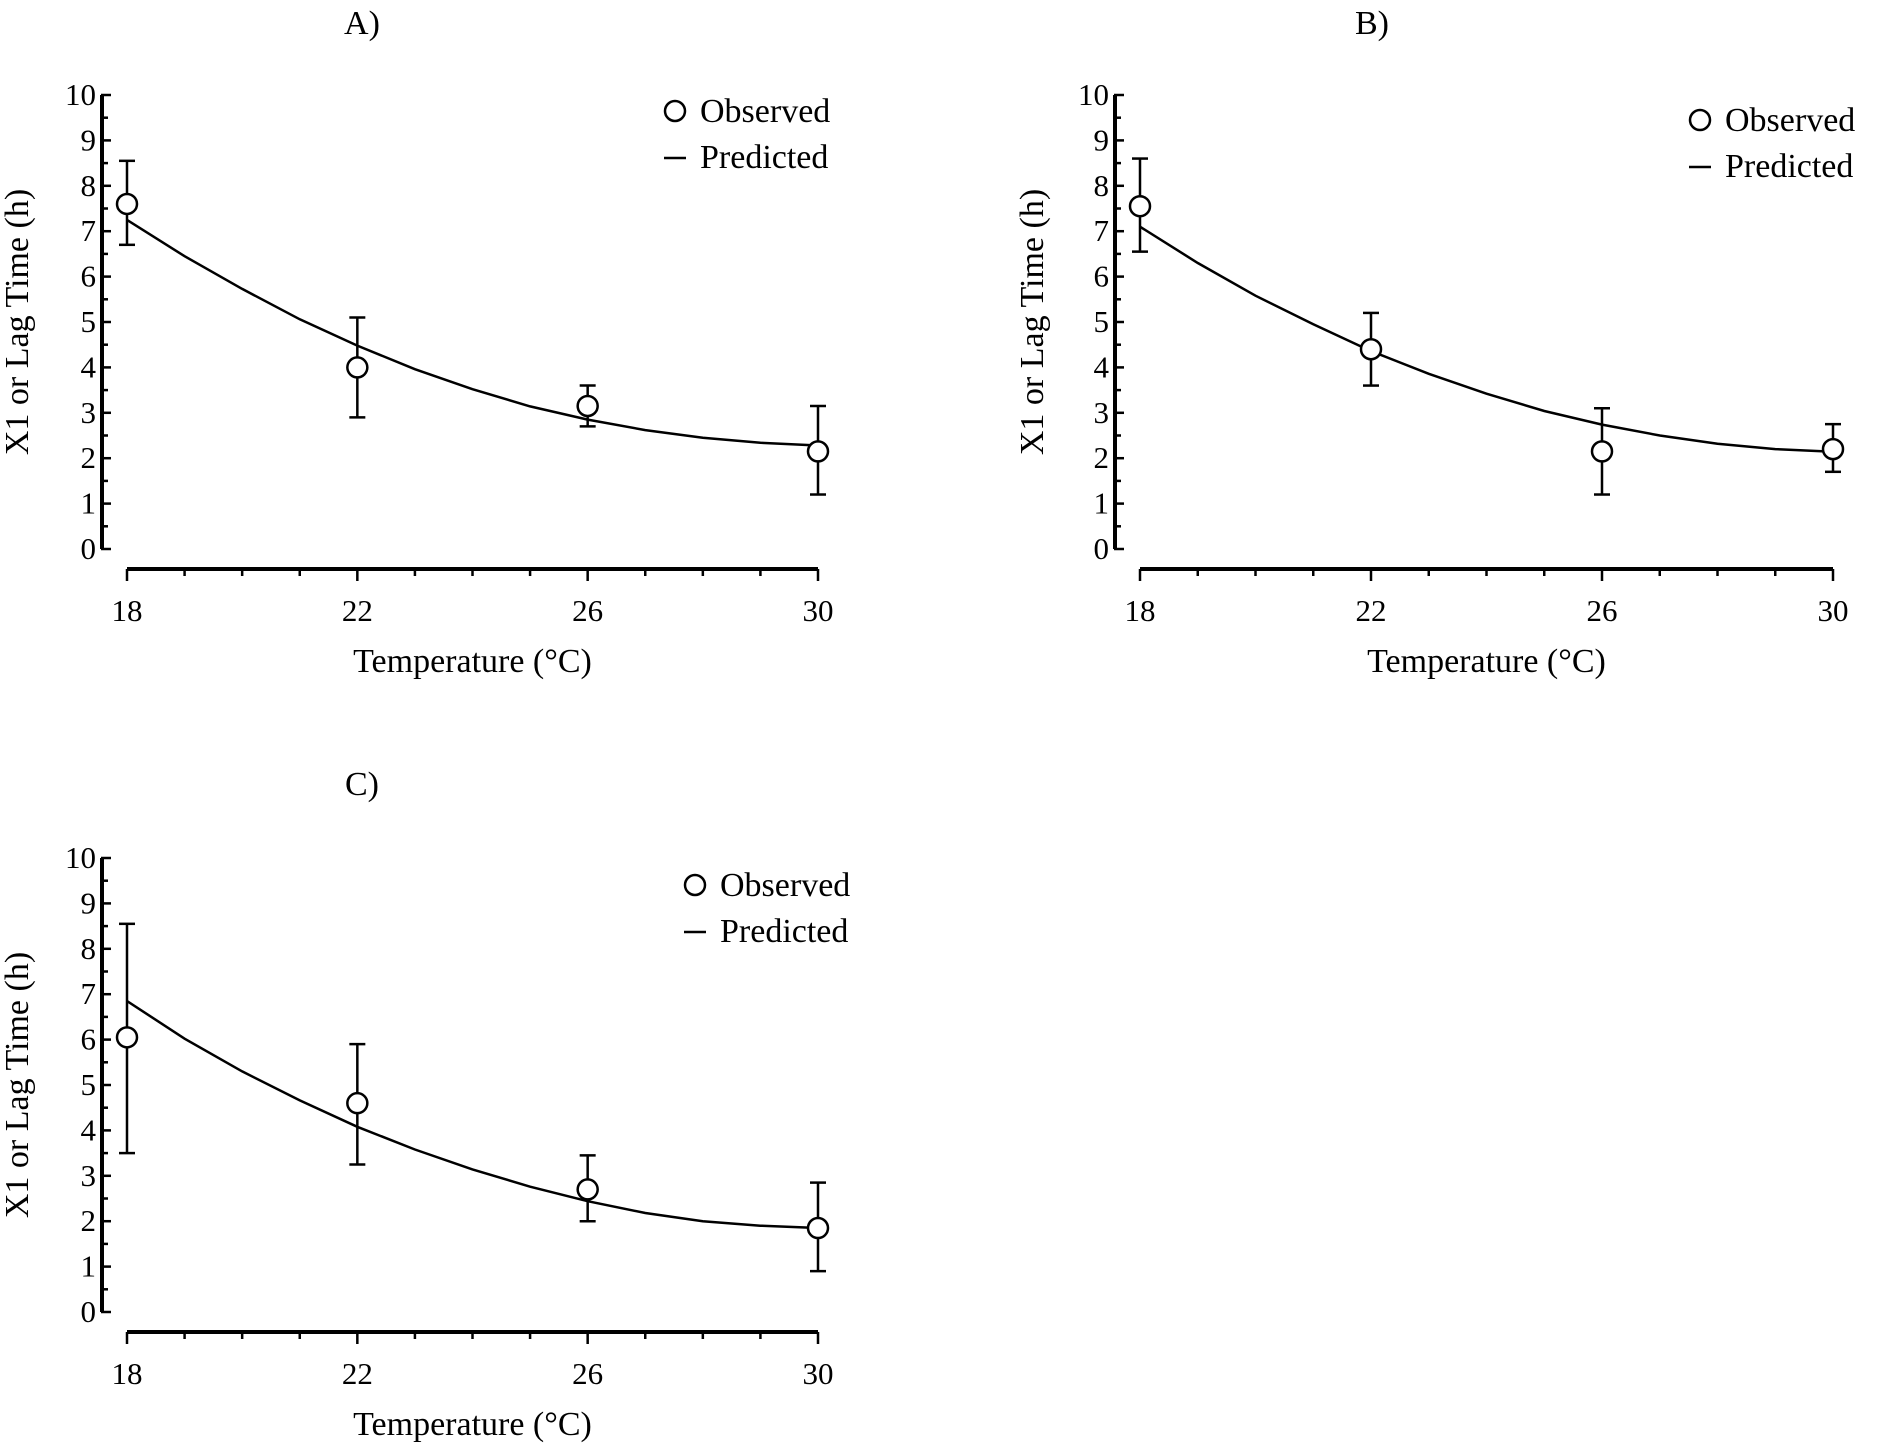  I want to click on chart-title: B), so click(1372, 23).